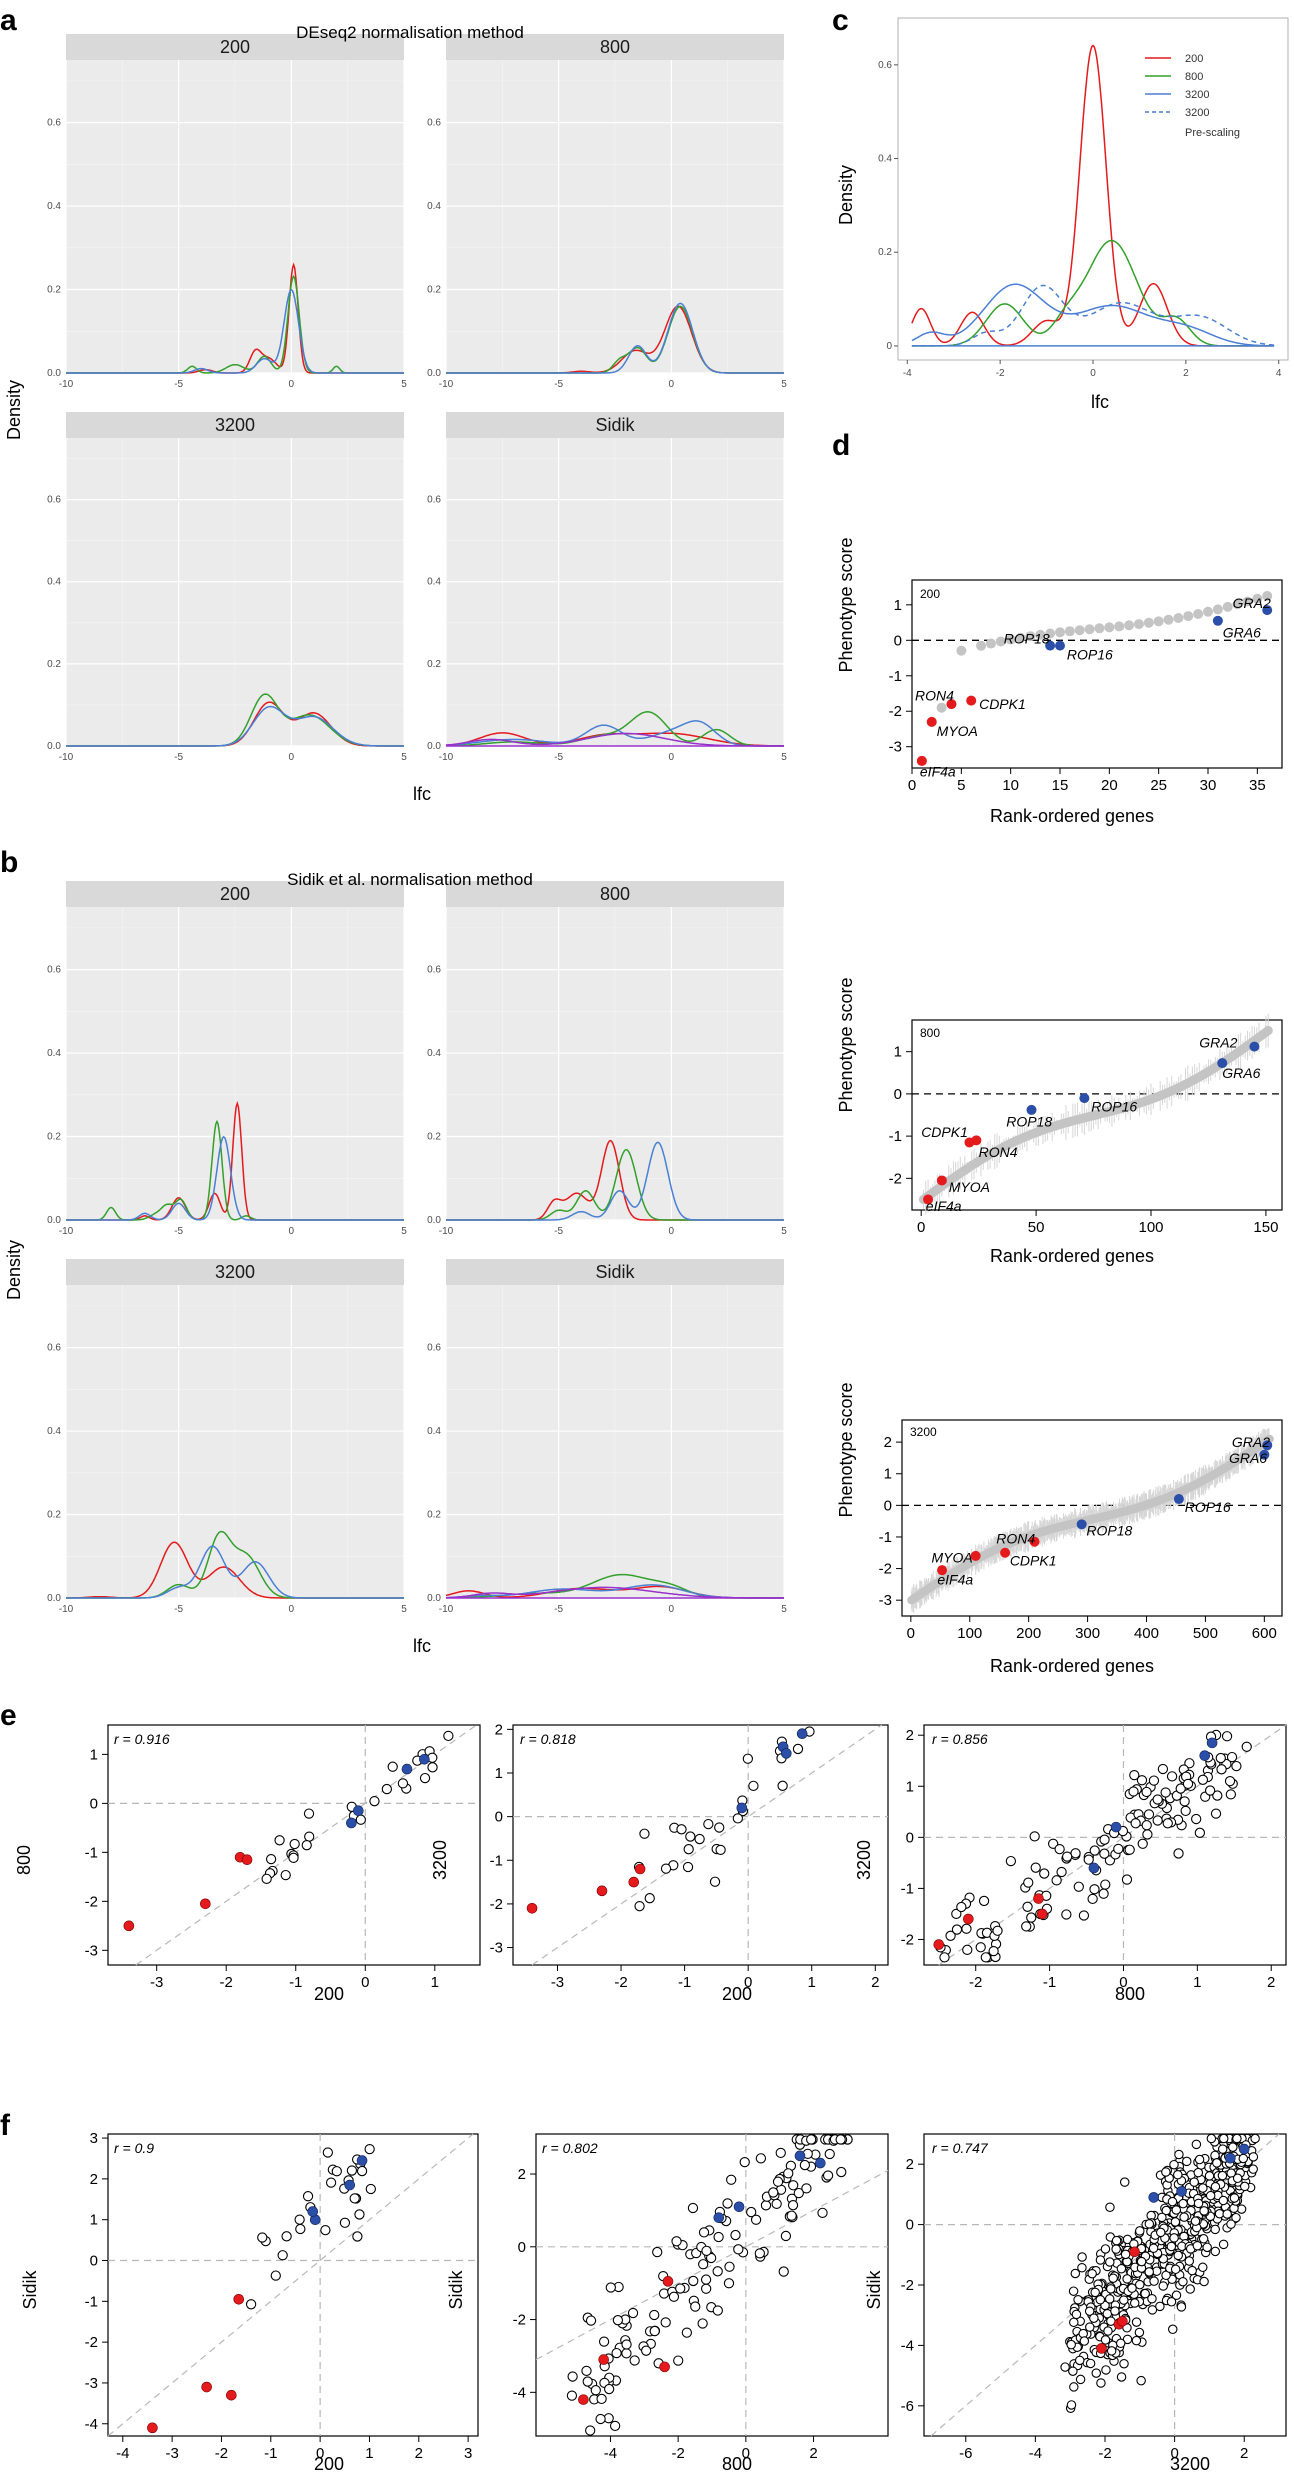 Image resolution: width=1294 pixels, height=2475 pixels. Describe the element at coordinates (446, 384) in the screenshot. I see `x-tick-label: -10` at that location.